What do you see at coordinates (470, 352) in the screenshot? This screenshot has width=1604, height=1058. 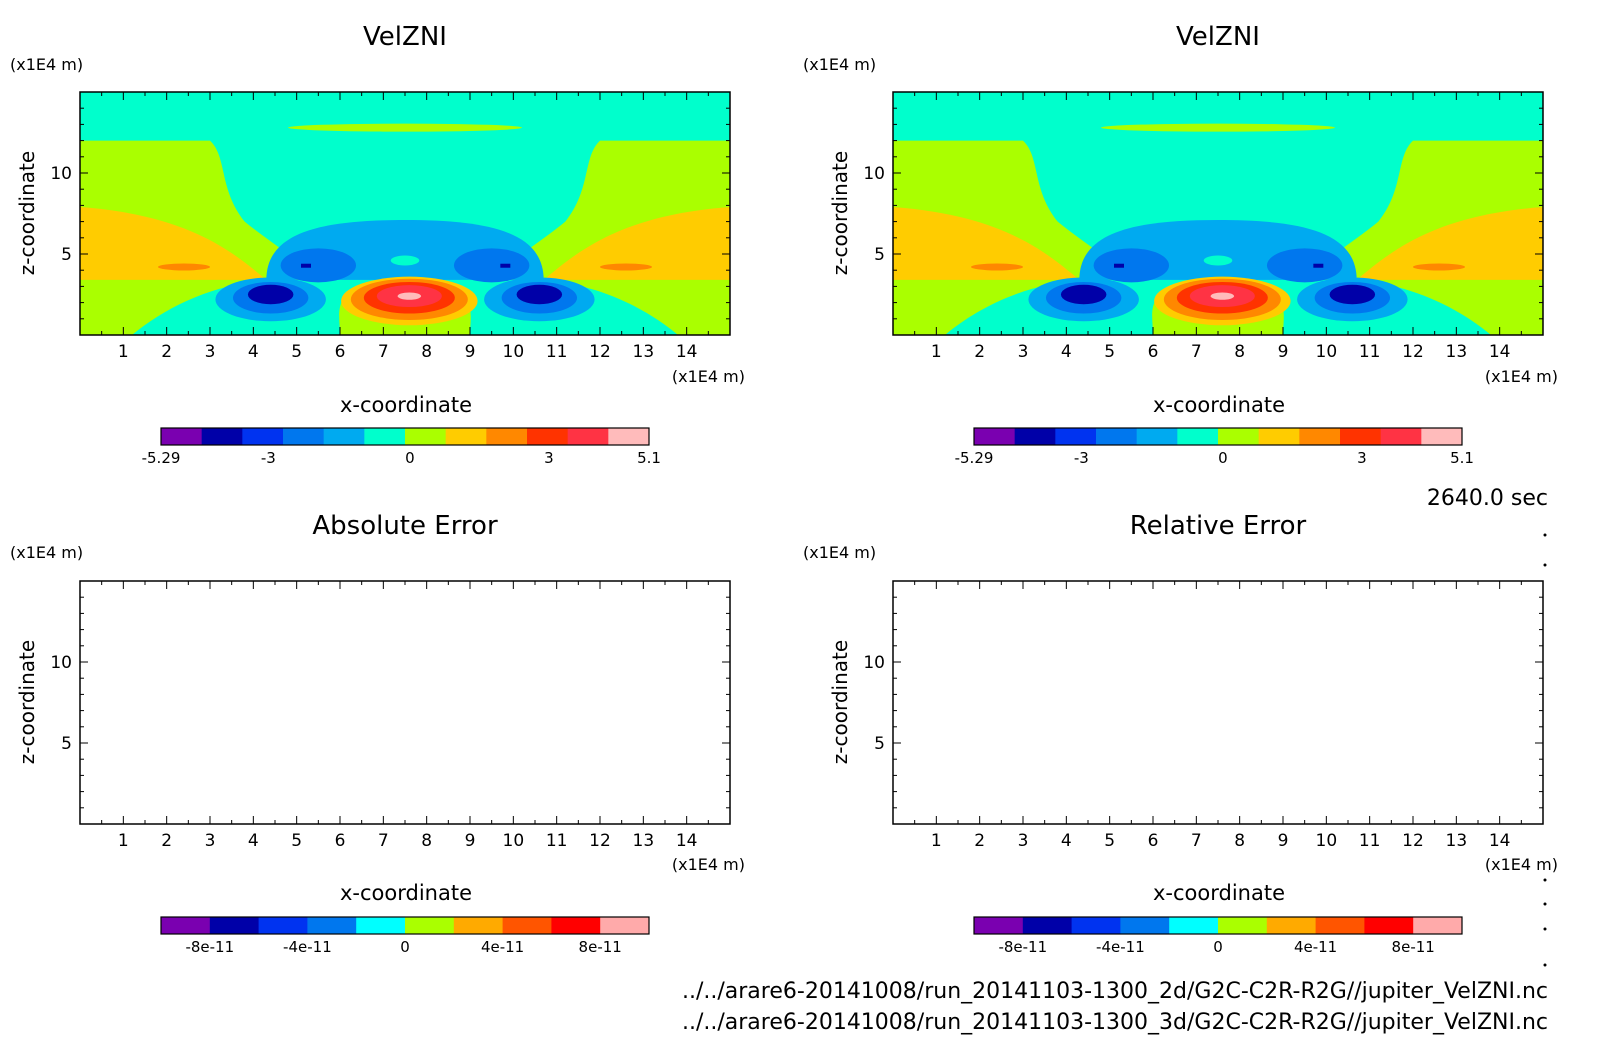 I see `x-tick-label: 9` at bounding box center [470, 352].